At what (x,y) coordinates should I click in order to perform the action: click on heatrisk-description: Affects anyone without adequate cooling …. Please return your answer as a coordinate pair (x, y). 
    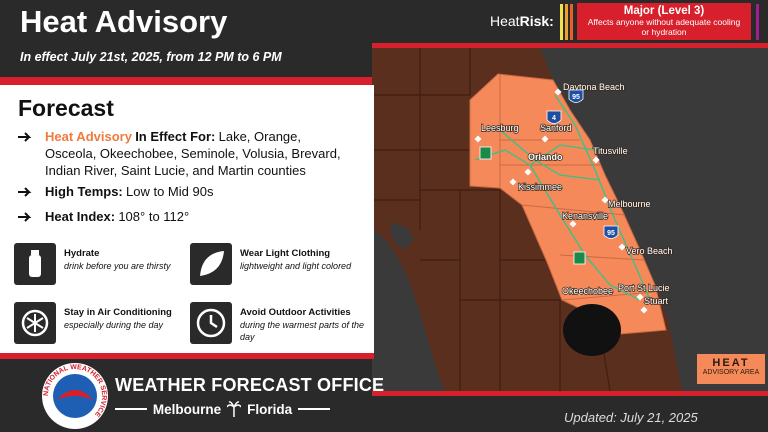
    Looking at the image, I should click on (664, 27).